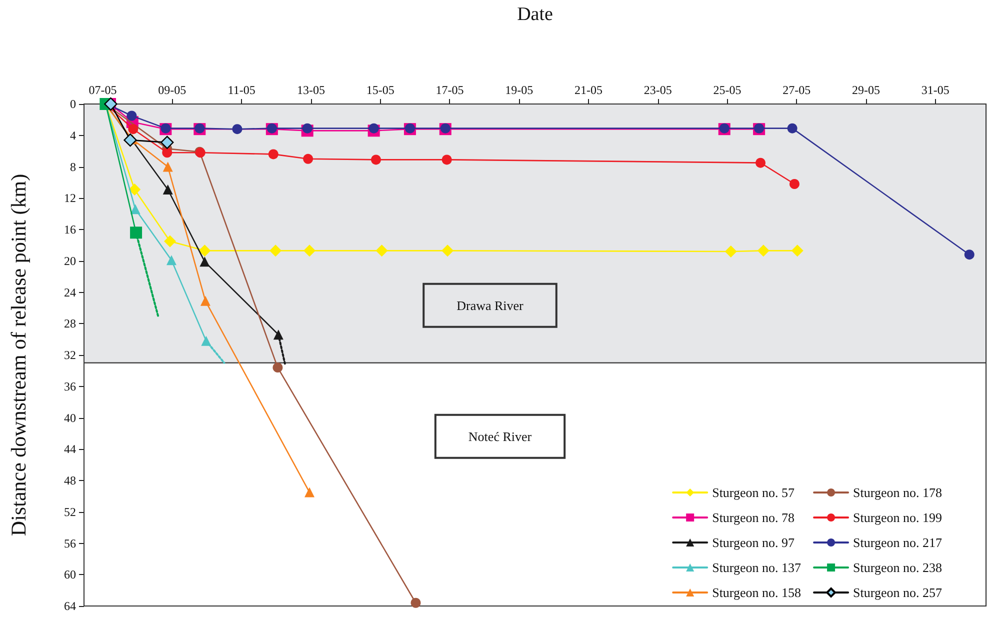 This screenshot has width=987, height=618. Describe the element at coordinates (450, 90) in the screenshot. I see `x-tick-label: 17-05` at that location.